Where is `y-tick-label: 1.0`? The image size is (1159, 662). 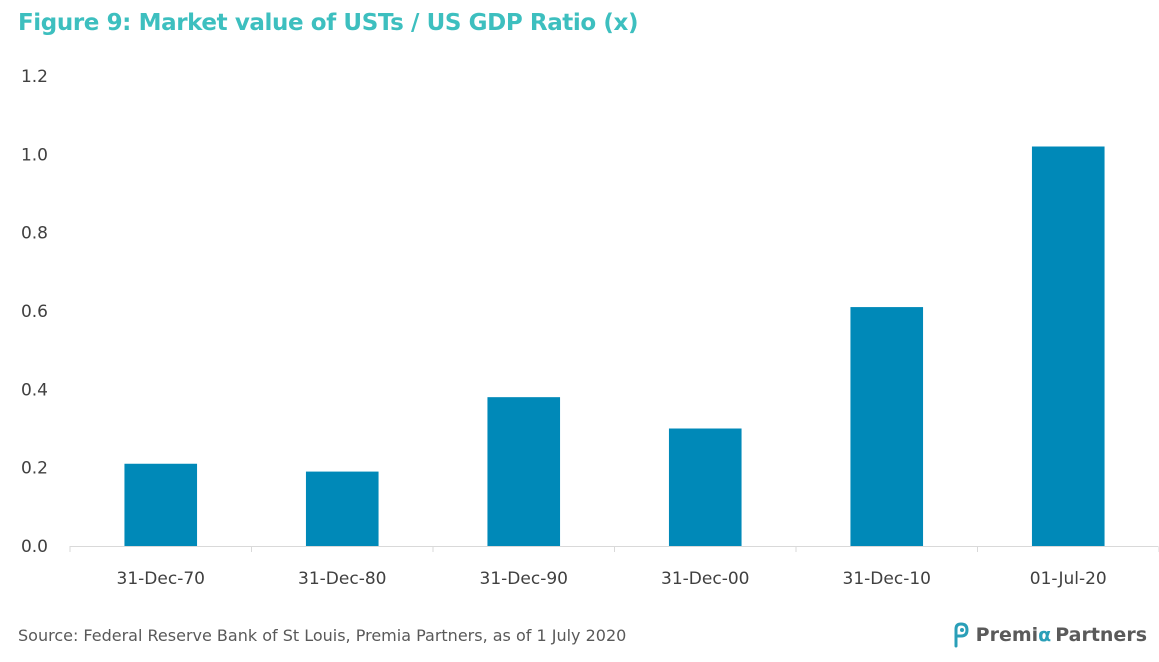 y-tick-label: 1.0 is located at coordinates (34, 155).